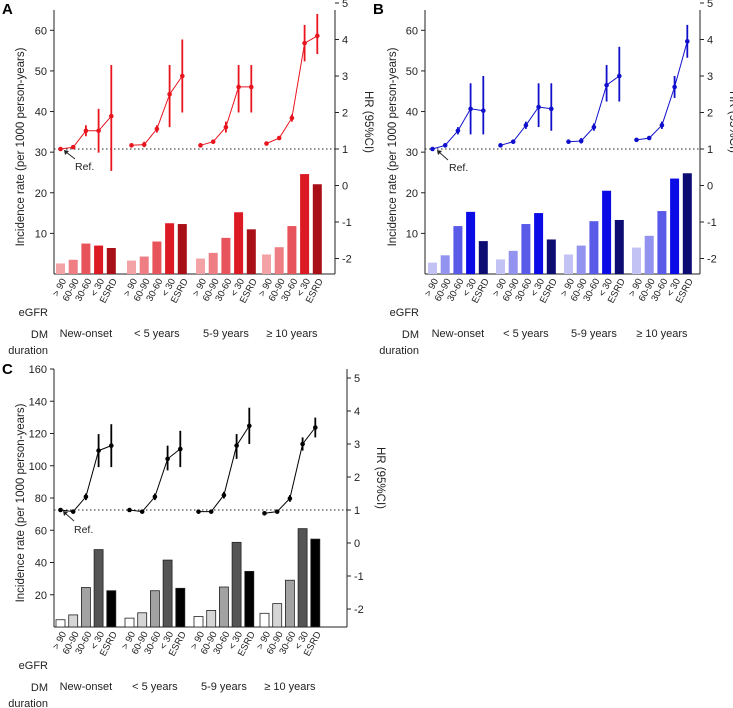 The width and height of the screenshot is (733, 708). What do you see at coordinates (226, 334) in the screenshot?
I see `group-label: 5-9 years` at bounding box center [226, 334].